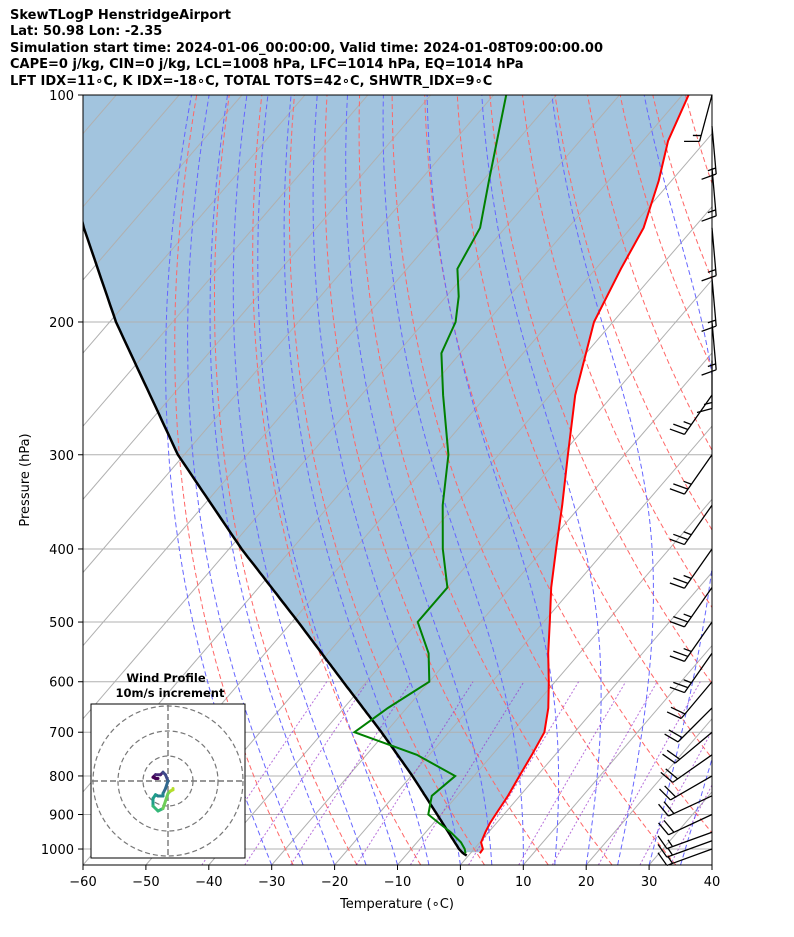  Describe the element at coordinates (194, 224) in the screenshot. I see `isotherm--130` at that location.